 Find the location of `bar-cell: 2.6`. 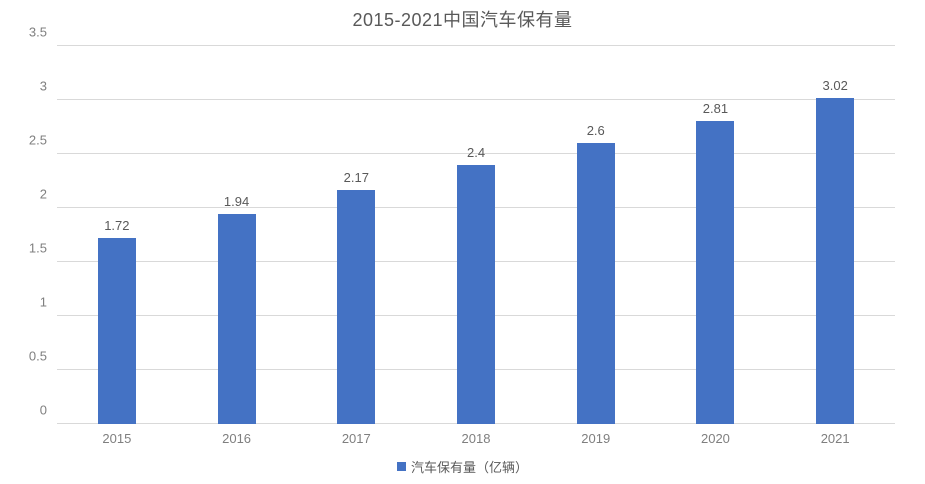

bar-cell: 2.6 is located at coordinates (596, 235).